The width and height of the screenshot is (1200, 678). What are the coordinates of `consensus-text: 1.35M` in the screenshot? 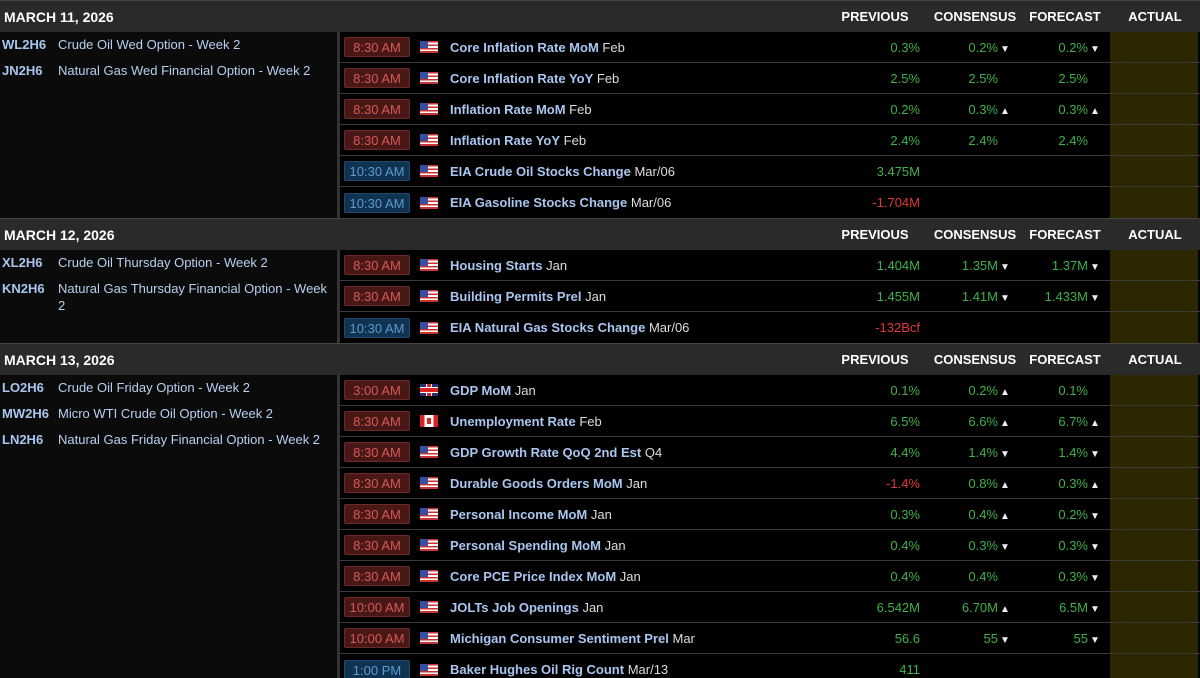 It's located at (979, 265).